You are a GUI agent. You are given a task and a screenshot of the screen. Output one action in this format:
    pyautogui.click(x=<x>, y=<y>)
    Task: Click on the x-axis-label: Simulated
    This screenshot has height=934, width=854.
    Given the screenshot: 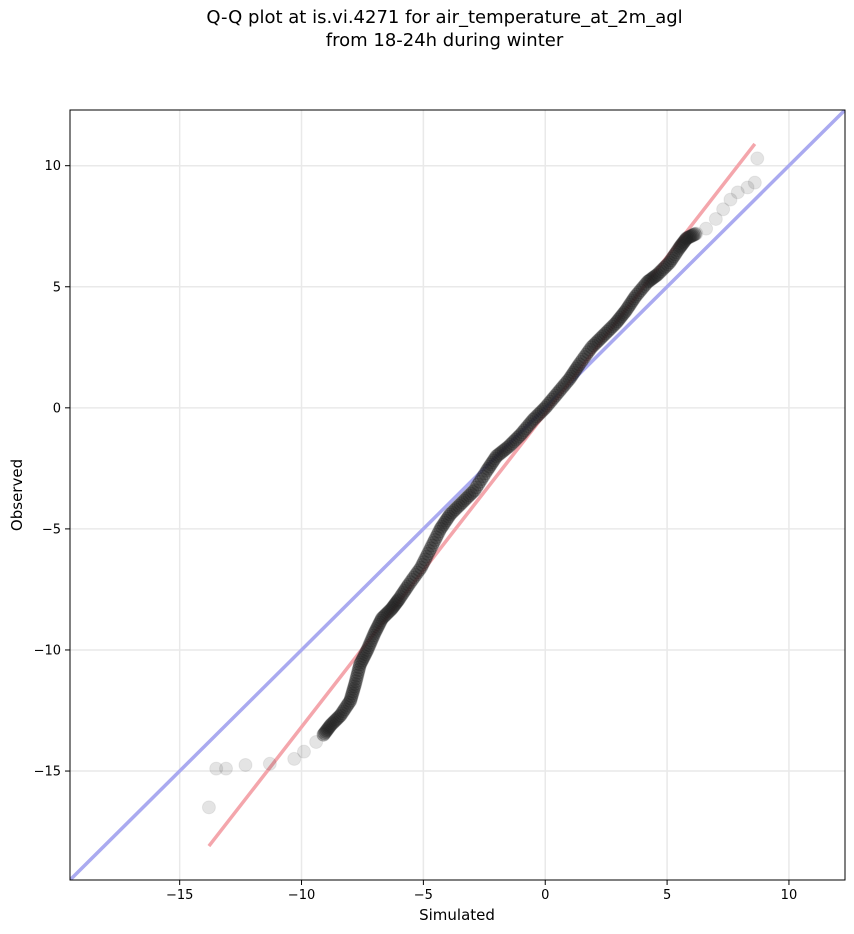 What is the action you would take?
    pyautogui.click(x=457, y=915)
    